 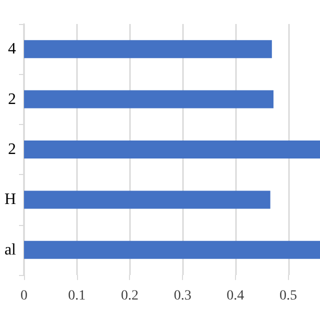 I want to click on y-tick-label: H, so click(x=10, y=199).